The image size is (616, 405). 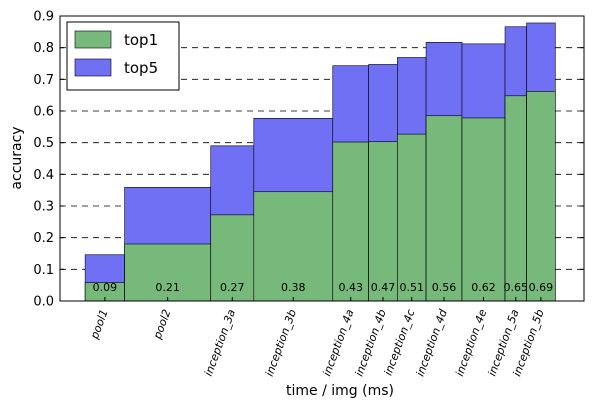 I want to click on y-tick-label: 0.5, so click(x=43, y=143).